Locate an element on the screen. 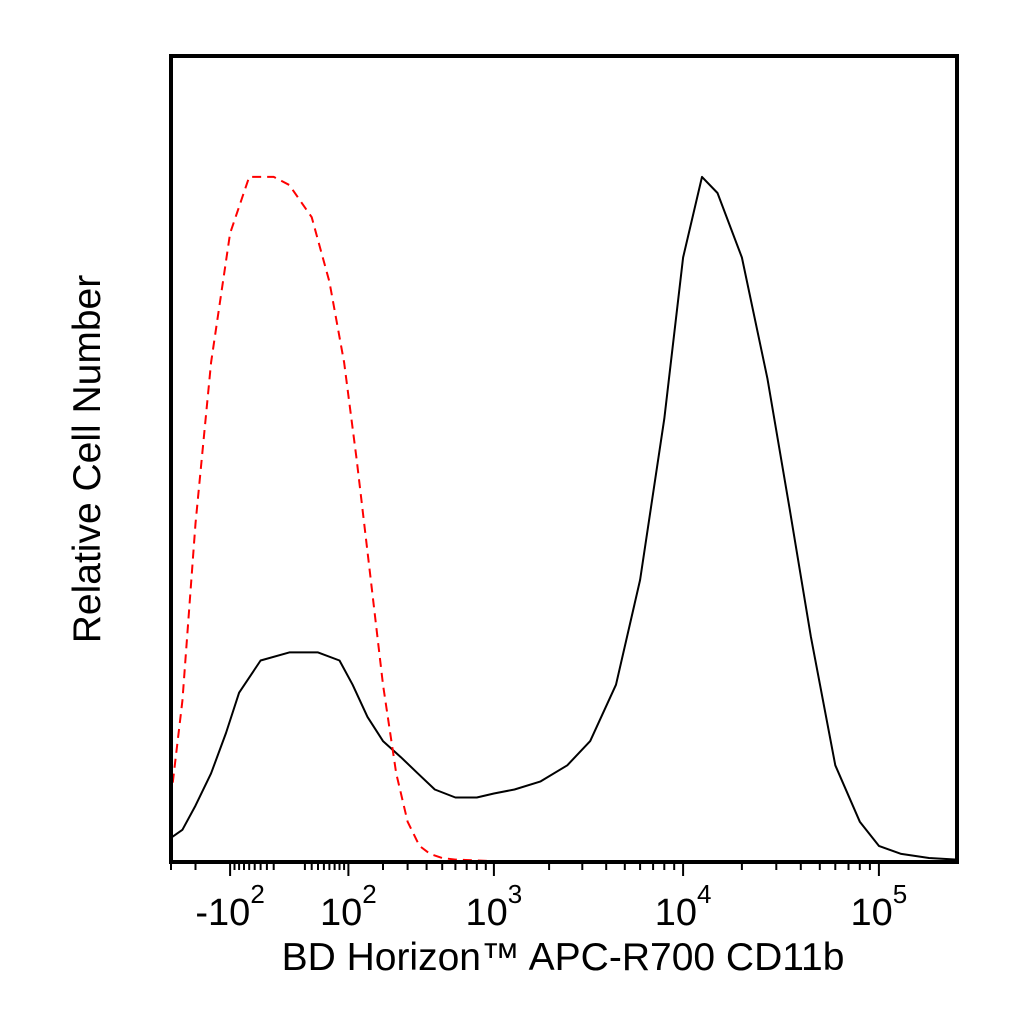 This screenshot has height=1024, width=1024. x-tick-label: -102 is located at coordinates (229, 906).